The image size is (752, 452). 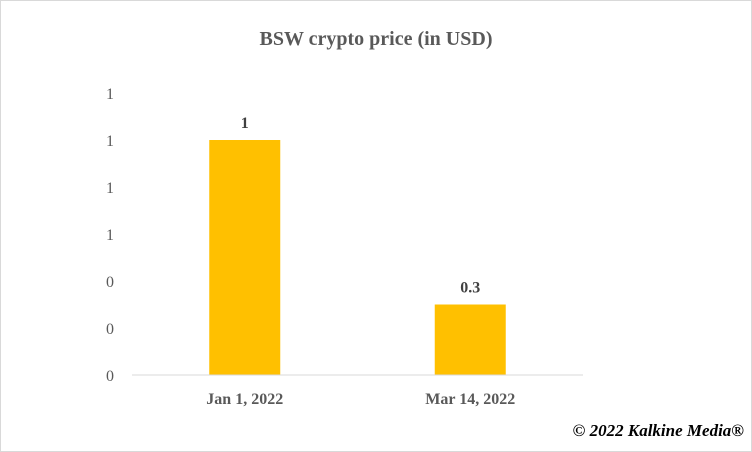 I want to click on x-category-label: Jan 1, 2022, so click(x=244, y=399).